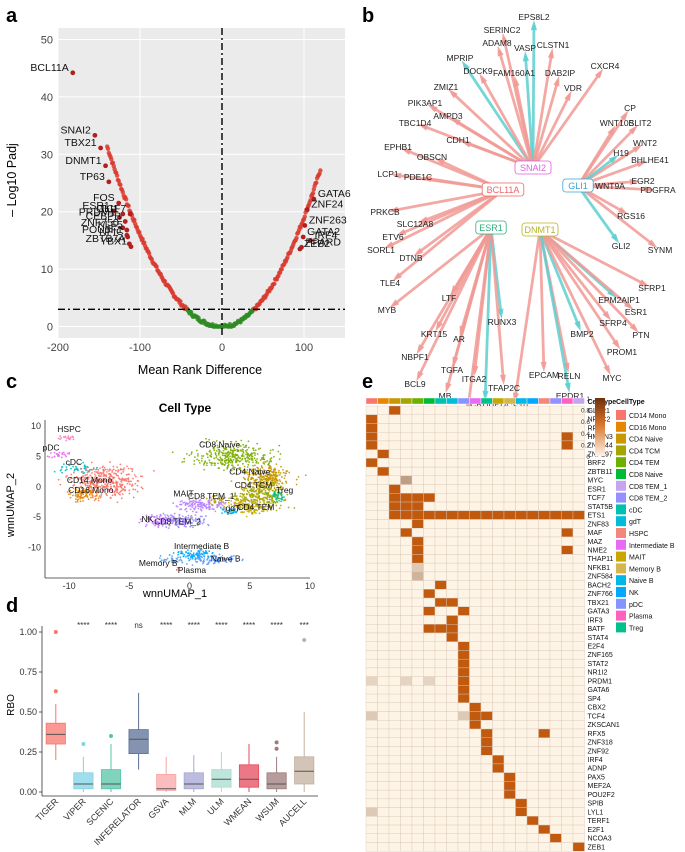  I want to click on network-target-label: SLIT2, so click(640, 123).